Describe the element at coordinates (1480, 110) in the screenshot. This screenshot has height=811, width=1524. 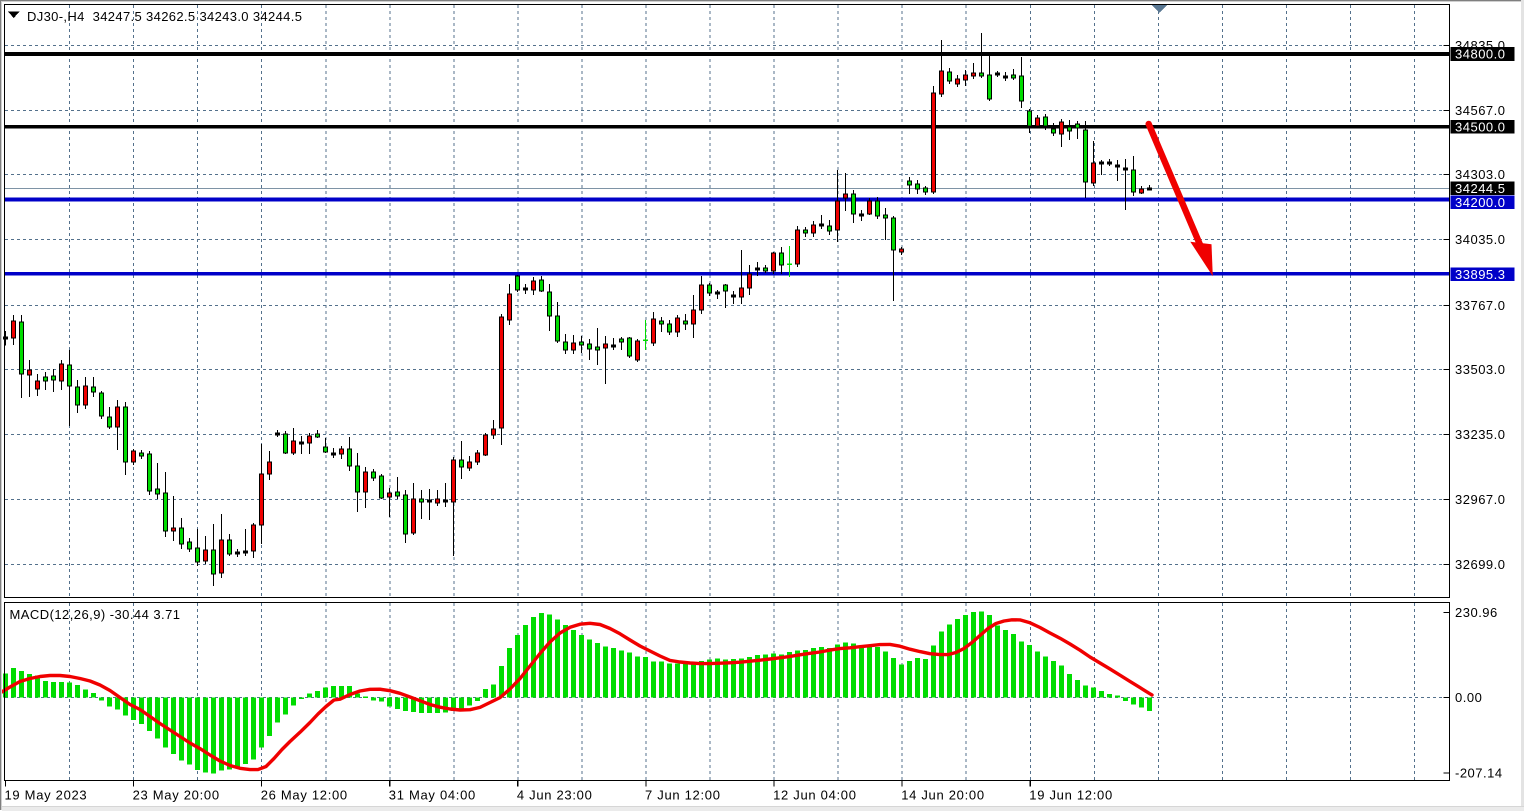
I see `svg-text: 34567.0` at that location.